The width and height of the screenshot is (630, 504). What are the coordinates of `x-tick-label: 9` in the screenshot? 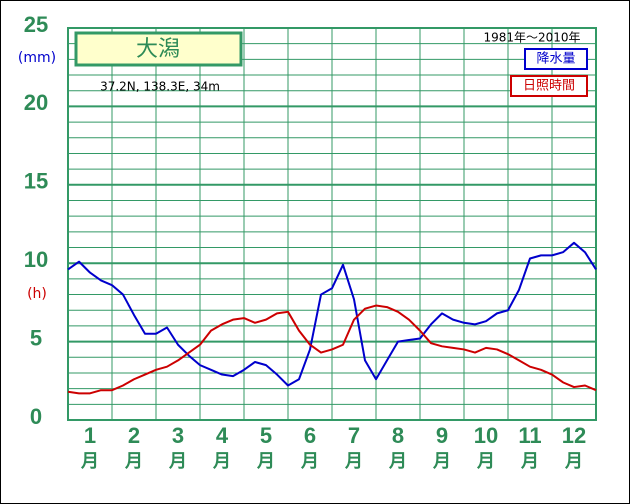 It's located at (442, 435).